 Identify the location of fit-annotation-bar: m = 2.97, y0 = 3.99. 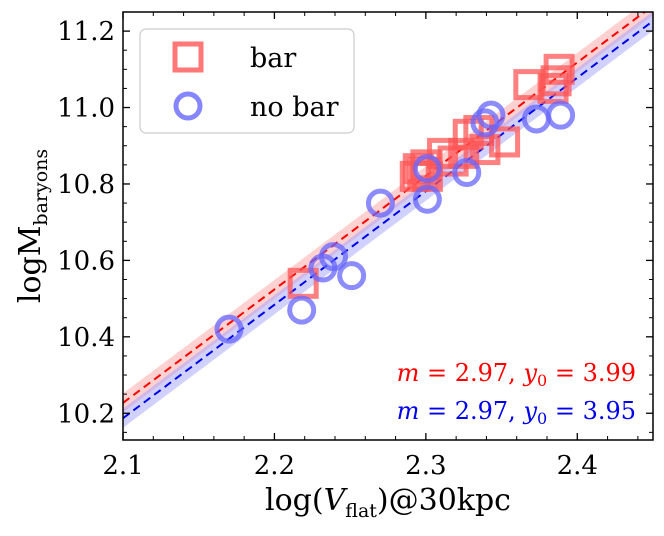
(516, 374).